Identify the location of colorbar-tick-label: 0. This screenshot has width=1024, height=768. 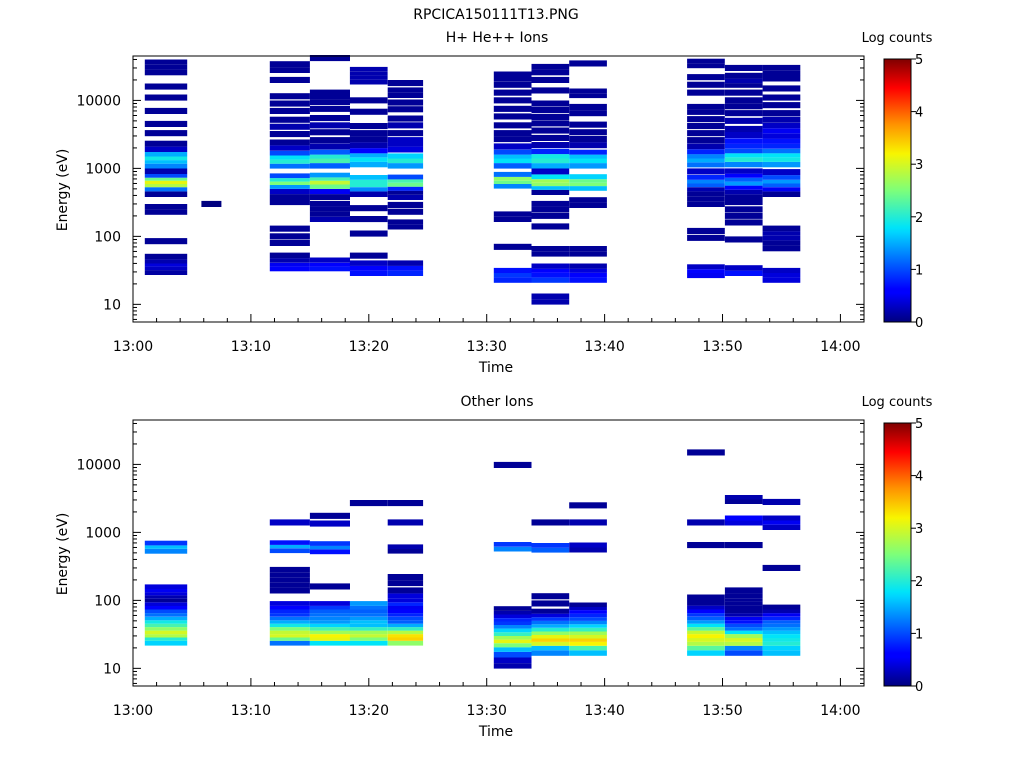
(919, 687).